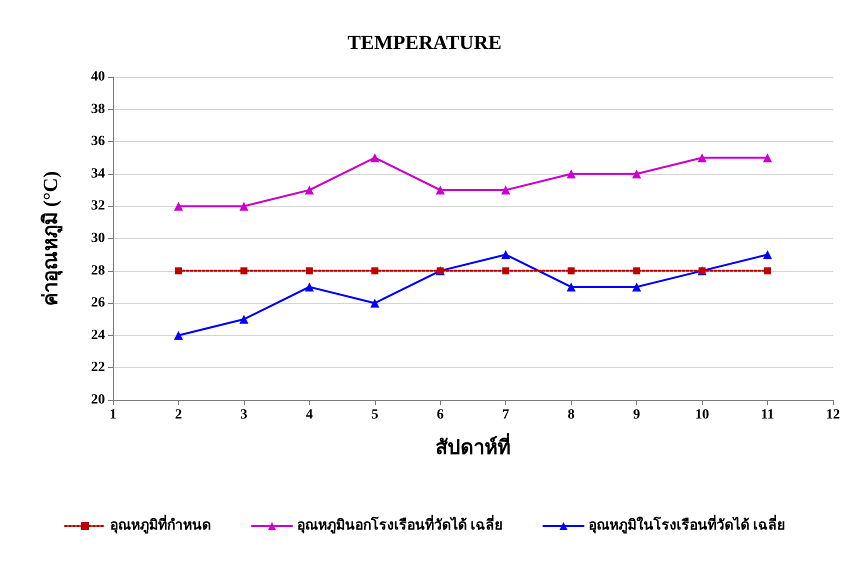  What do you see at coordinates (686, 524) in the screenshot?
I see `legend-label: อุณหภูมิในโรงเรือนที่วัดได้ เฉลี่ย` at bounding box center [686, 524].